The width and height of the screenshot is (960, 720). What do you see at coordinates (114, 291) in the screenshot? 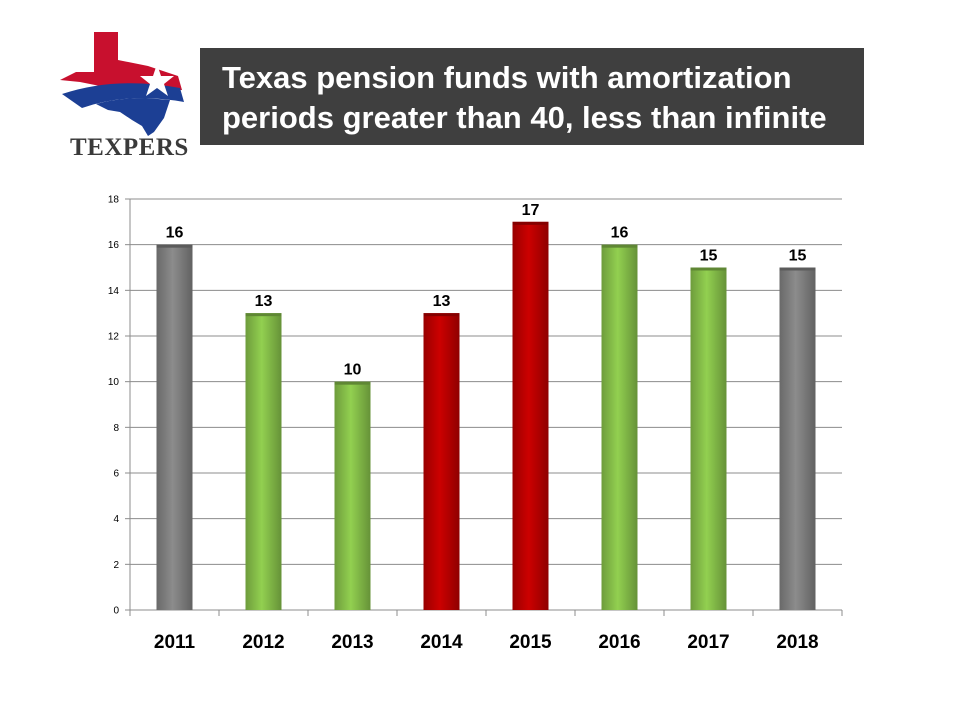
I see `y-tick-label: 14` at bounding box center [114, 291].